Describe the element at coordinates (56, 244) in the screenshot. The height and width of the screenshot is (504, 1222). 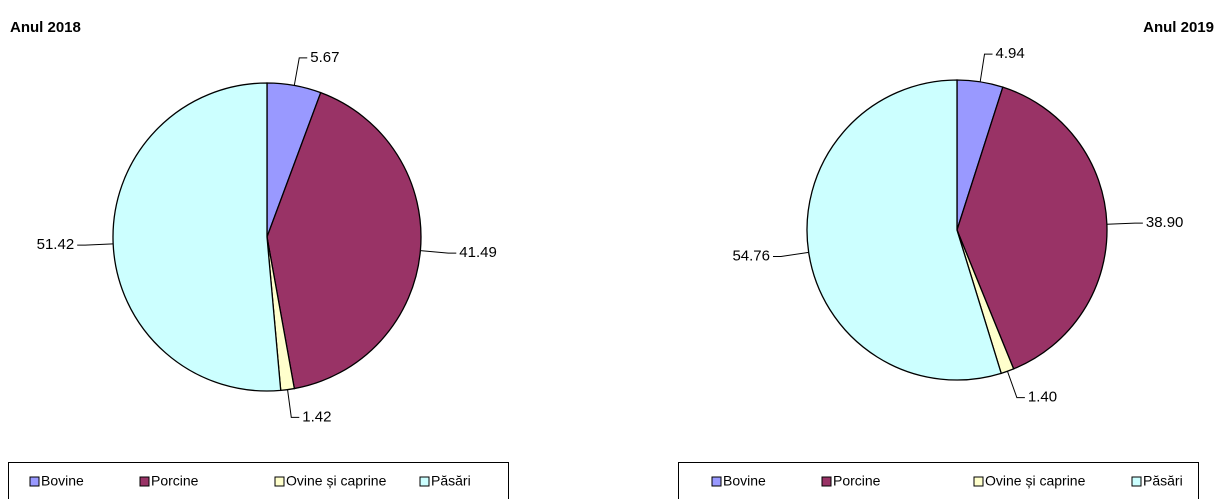
I see `data-label: 51.42` at that location.